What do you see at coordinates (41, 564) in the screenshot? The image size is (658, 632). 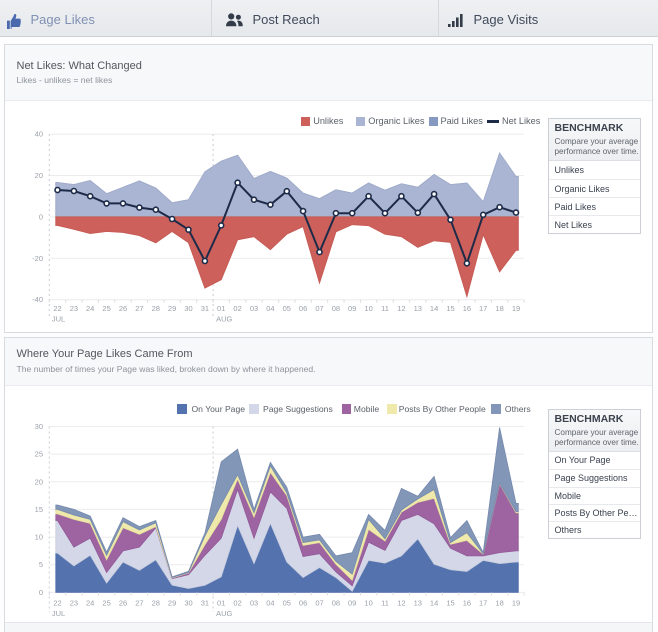 I see `svg-text: 5` at bounding box center [41, 564].